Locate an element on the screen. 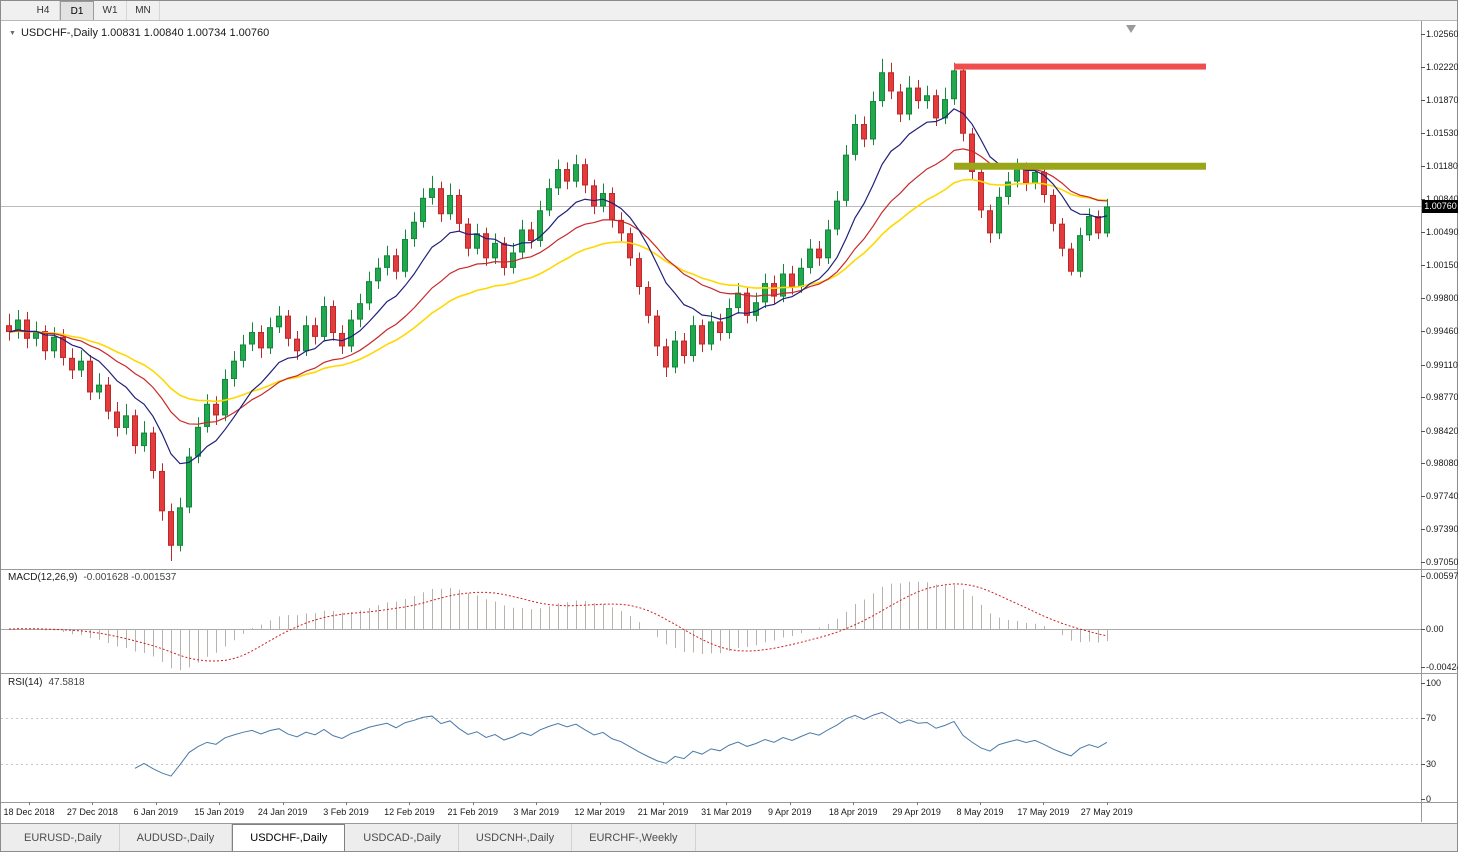 The image size is (1458, 853). date-axis-label: 15 Jan 2019 is located at coordinates (219, 812).